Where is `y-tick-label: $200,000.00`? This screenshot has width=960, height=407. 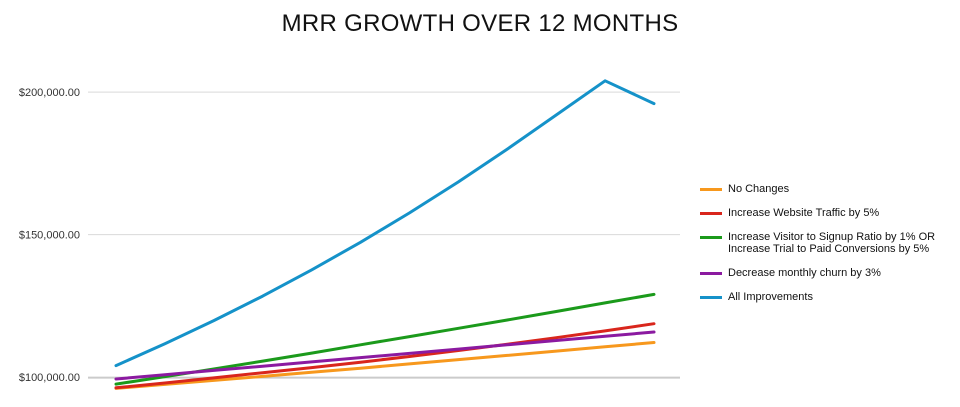 y-tick-label: $200,000.00 is located at coordinates (49, 93).